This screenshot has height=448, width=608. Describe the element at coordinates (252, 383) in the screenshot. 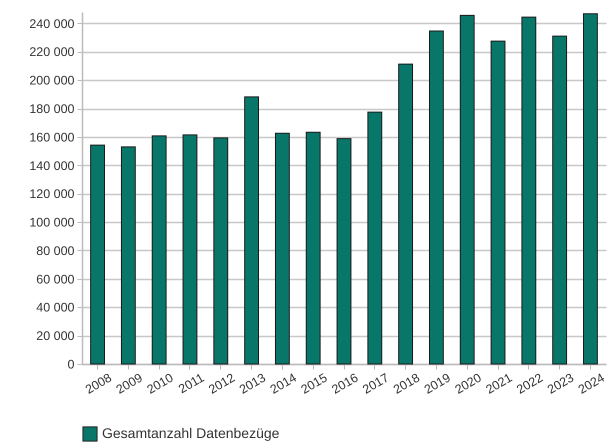

I see `x-tick-label: 2013` at that location.